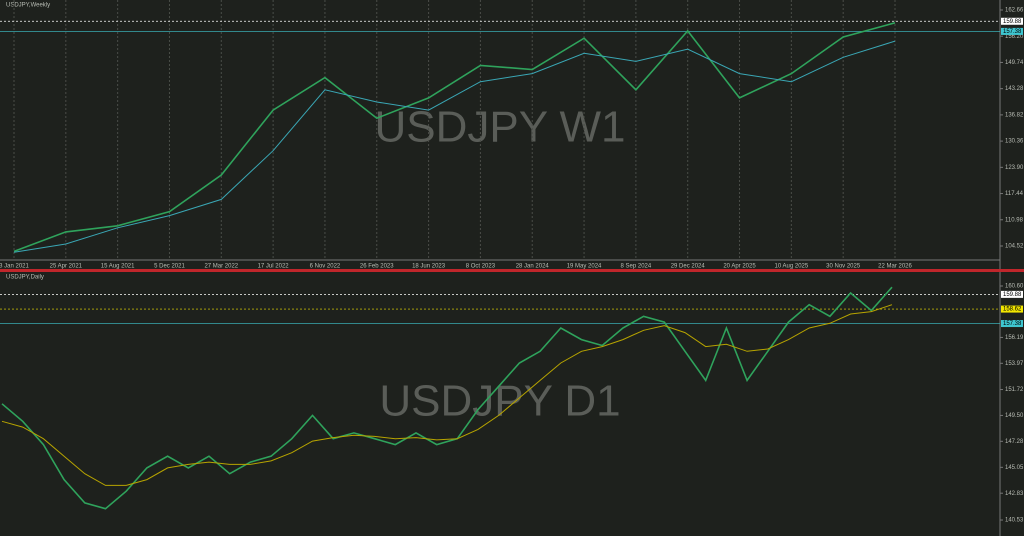 The image size is (1024, 536). Describe the element at coordinates (688, 267) in the screenshot. I see `x-tick-label: 29 Dec 2024` at that location.